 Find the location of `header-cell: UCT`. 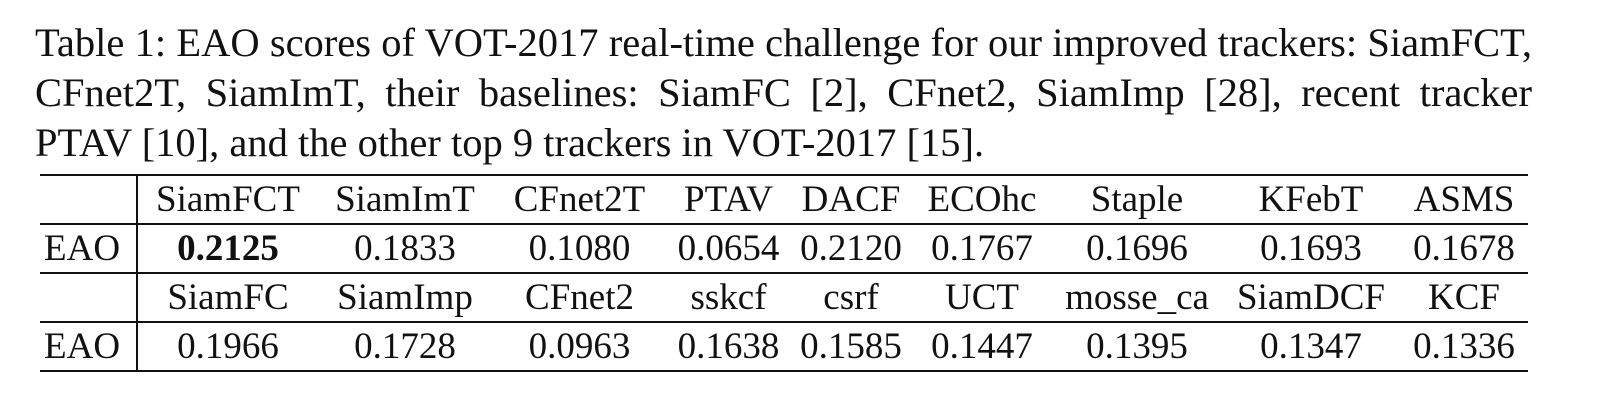

header-cell: UCT is located at coordinates (982, 298).